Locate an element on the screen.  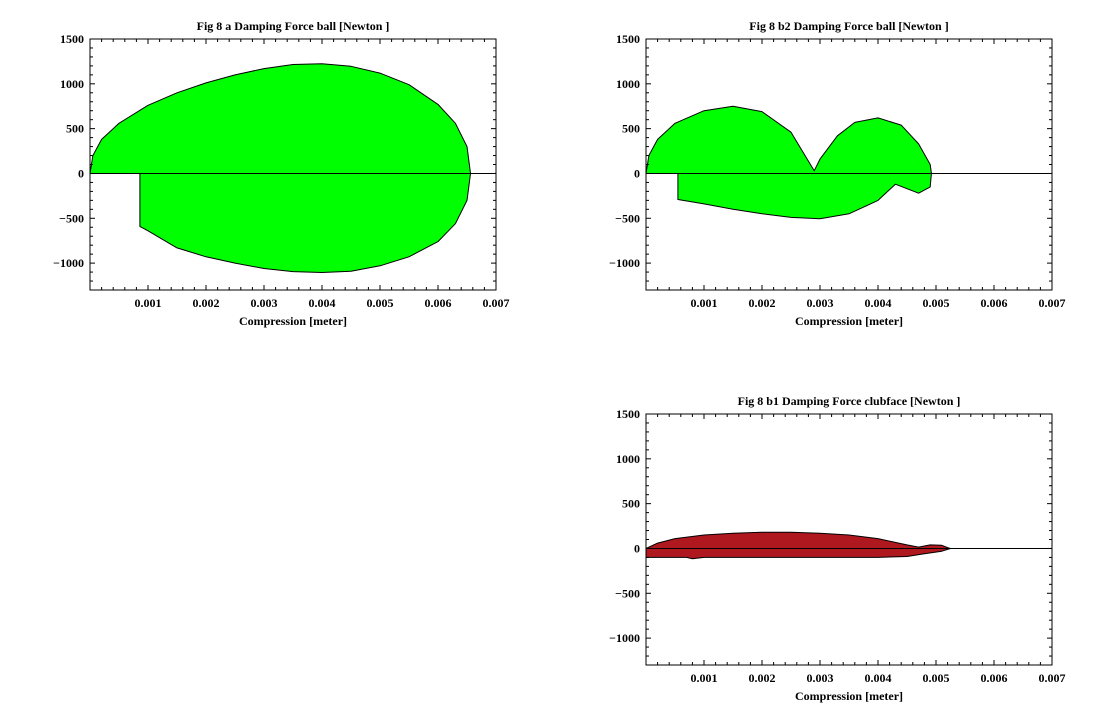
chart-title: Fig 8 b2 Damping Force ball [Newton ] is located at coordinates (848, 26).